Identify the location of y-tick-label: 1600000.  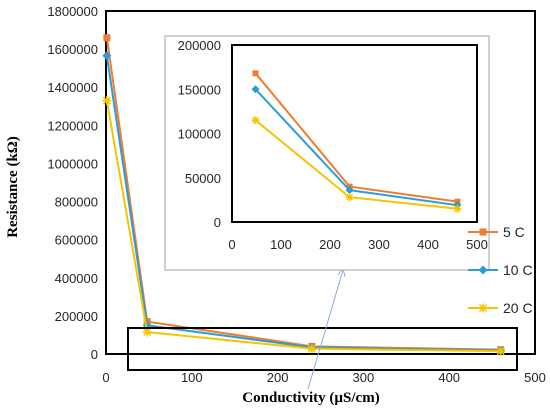
(72, 49).